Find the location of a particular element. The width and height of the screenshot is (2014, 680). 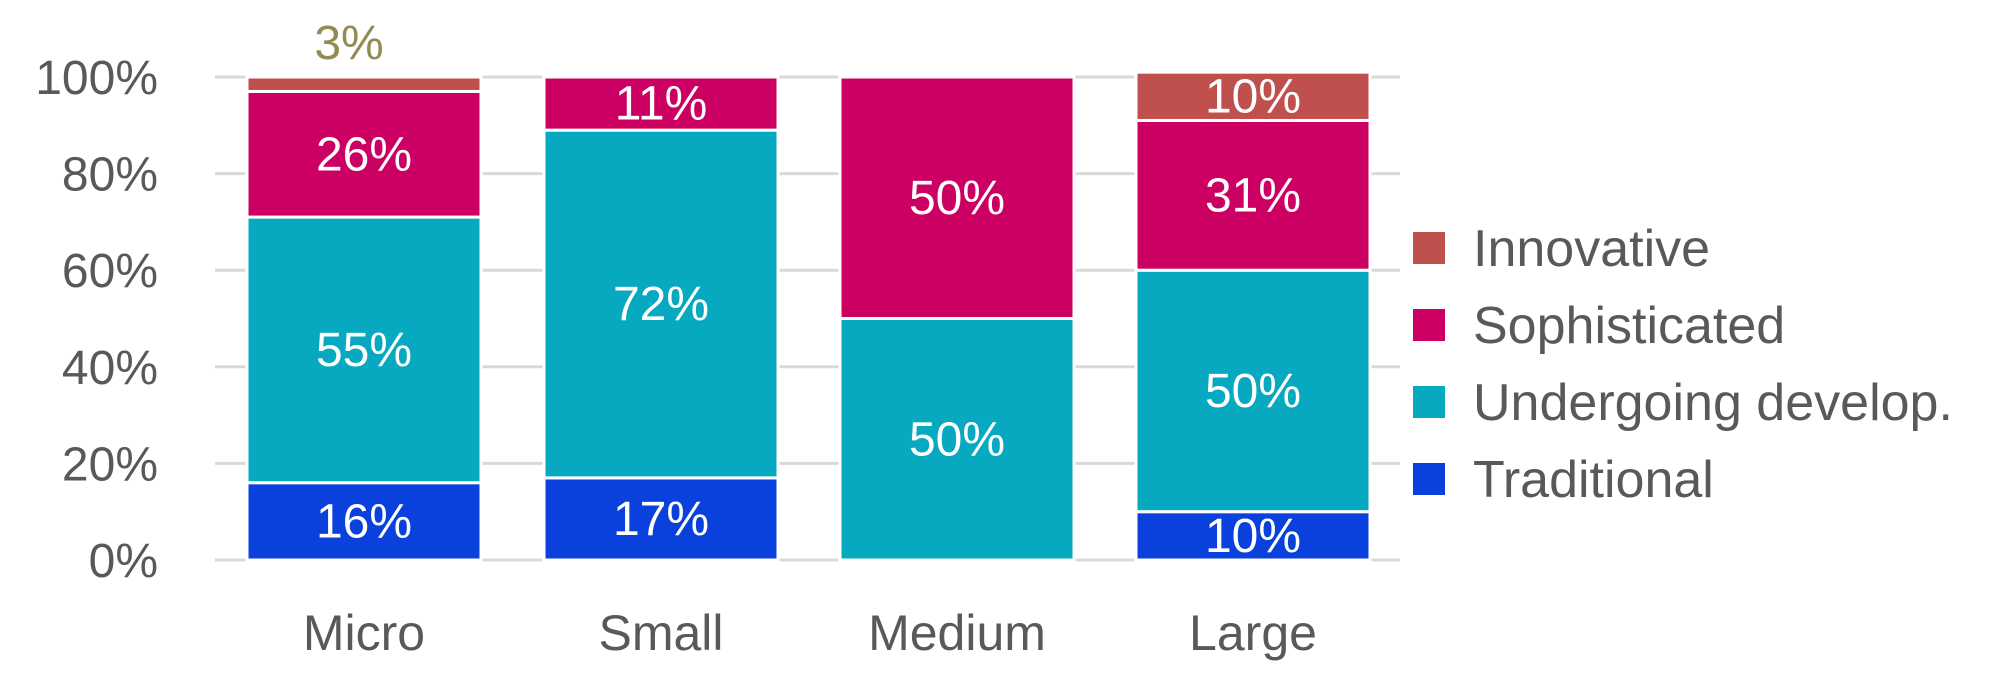

y-tick-label: 0% is located at coordinates (123, 561).